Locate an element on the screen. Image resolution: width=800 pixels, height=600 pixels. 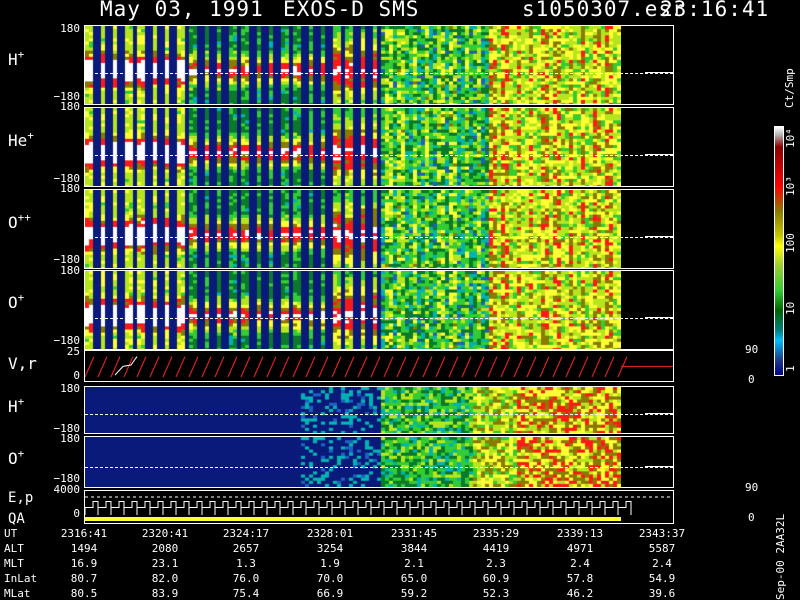
footer-value: 5587 is located at coordinates (662, 548).